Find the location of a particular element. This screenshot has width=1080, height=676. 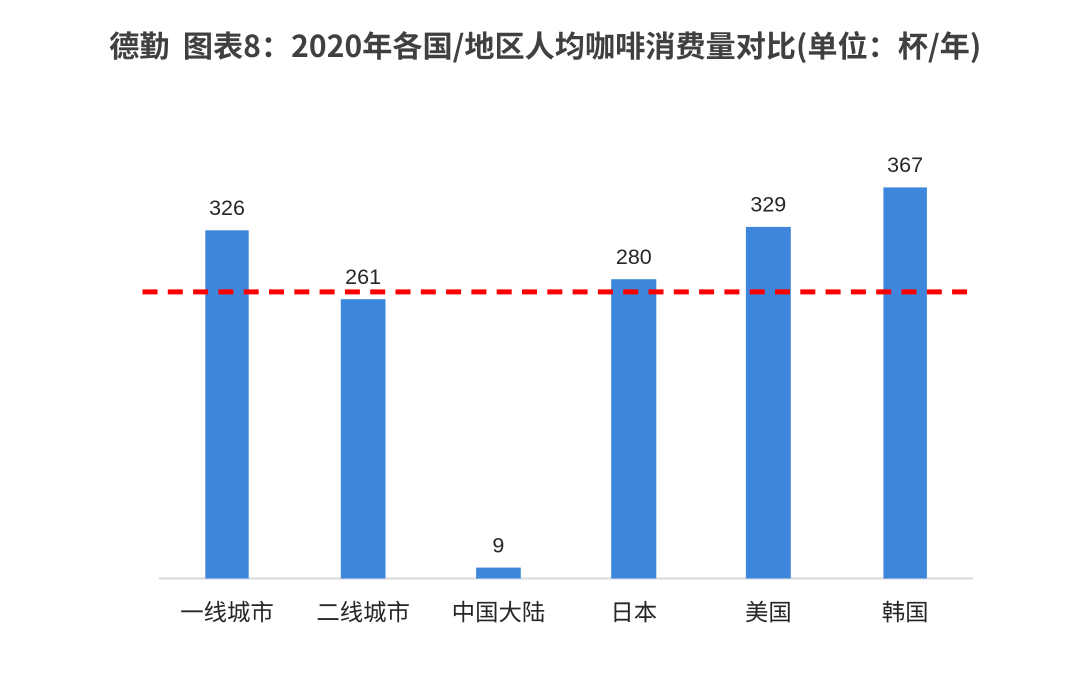

svg-text: 329 is located at coordinates (768, 205).